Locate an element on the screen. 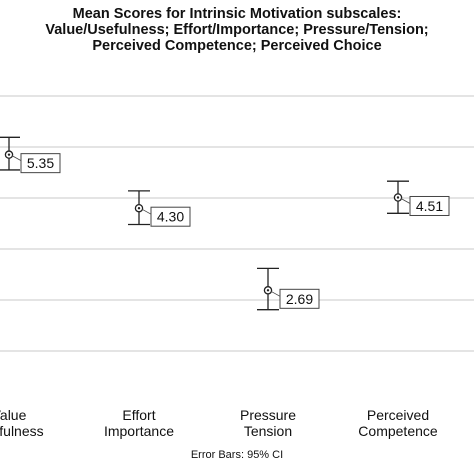 Image resolution: width=474 pixels, height=474 pixels. chart-title-line-3: Perceived Competence; Perceived Choice is located at coordinates (237, 46).